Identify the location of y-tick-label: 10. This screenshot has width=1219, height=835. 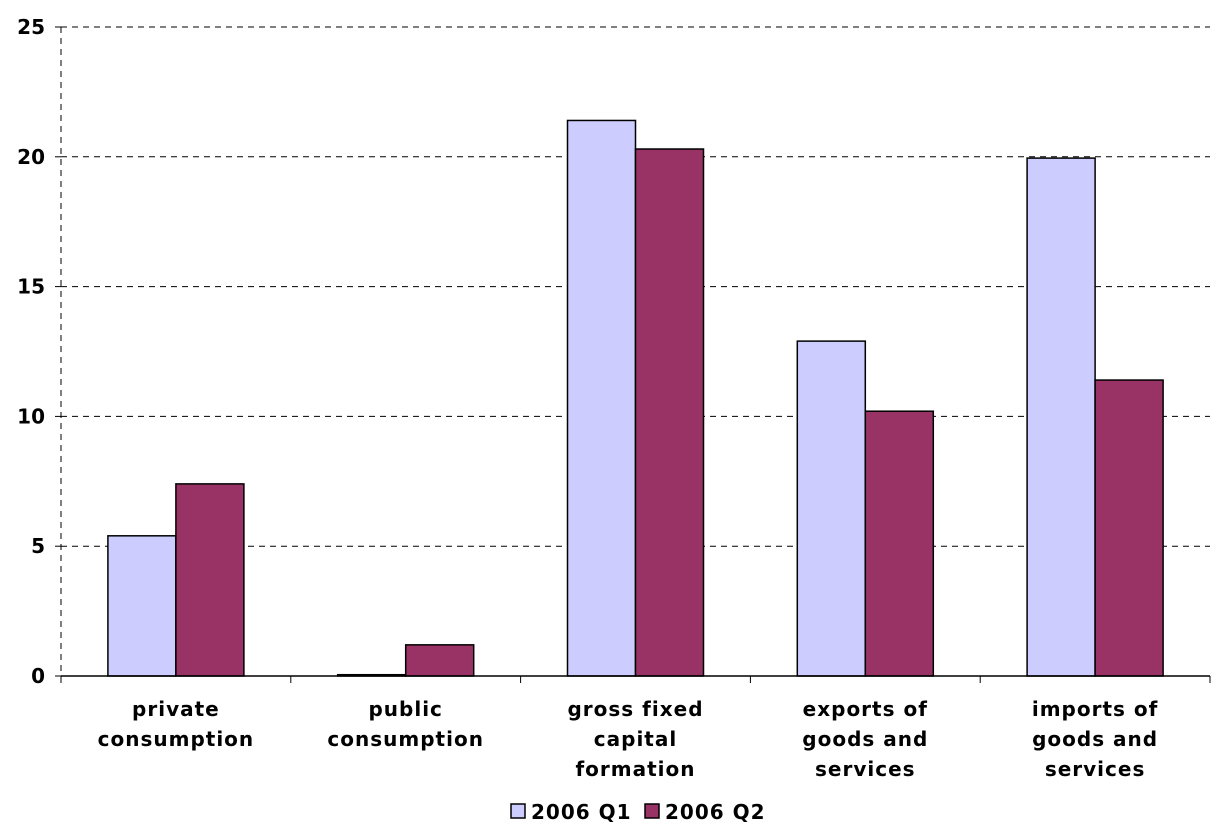
(31, 416).